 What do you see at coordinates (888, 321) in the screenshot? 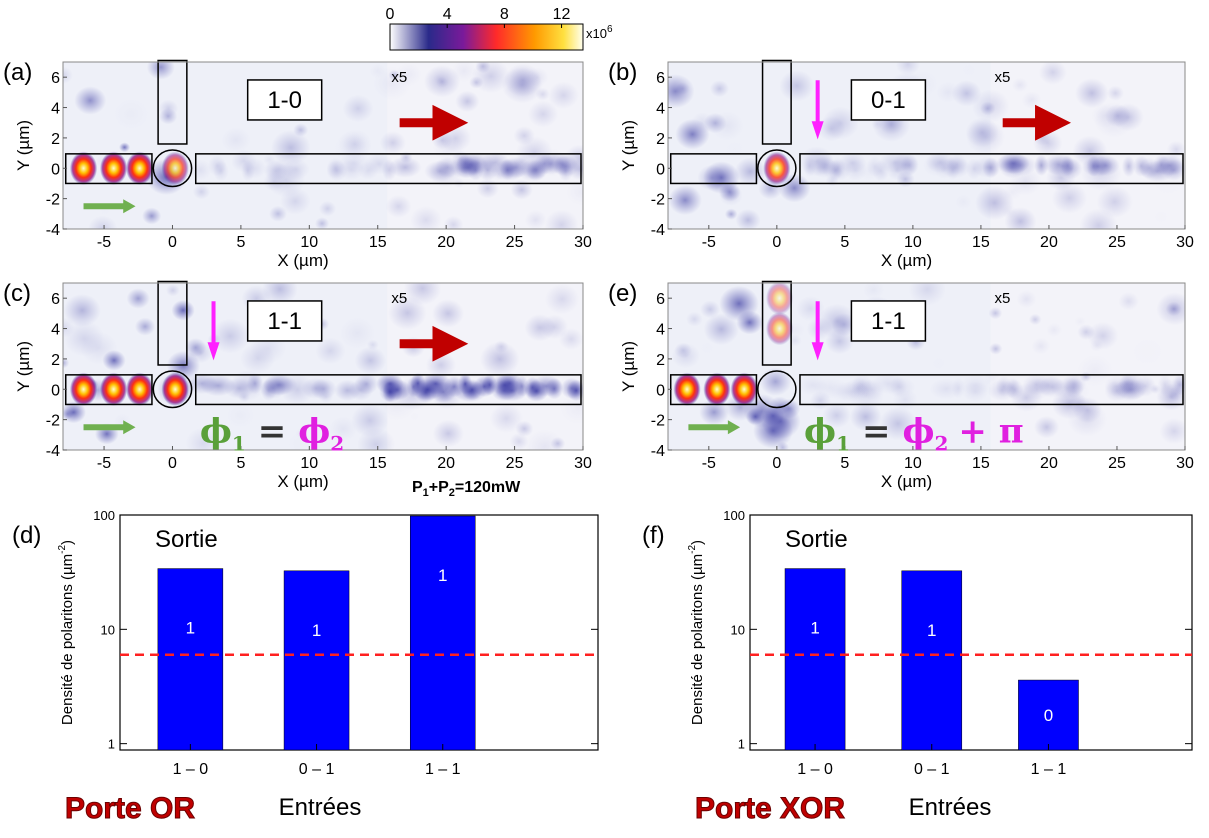
I see `state-label: 1-1` at bounding box center [888, 321].